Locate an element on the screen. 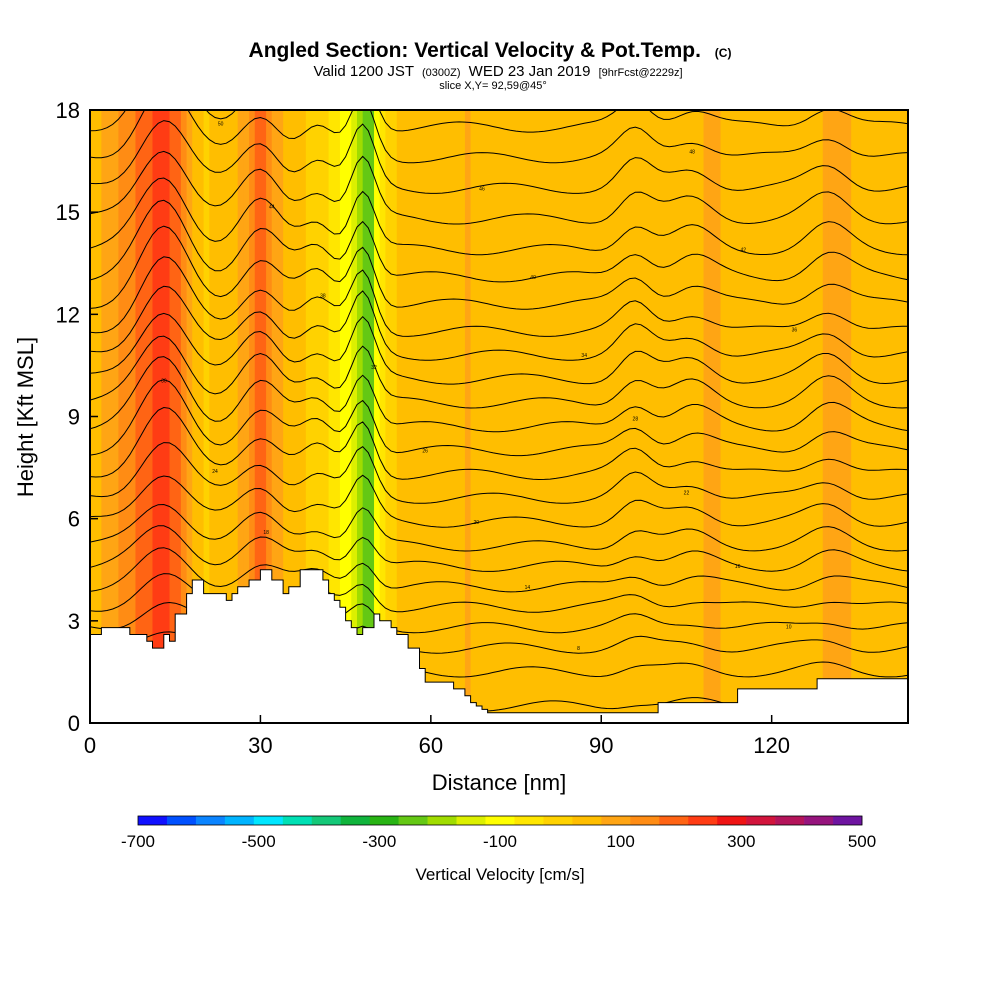  y-tick-label: 3 is located at coordinates (74, 621).